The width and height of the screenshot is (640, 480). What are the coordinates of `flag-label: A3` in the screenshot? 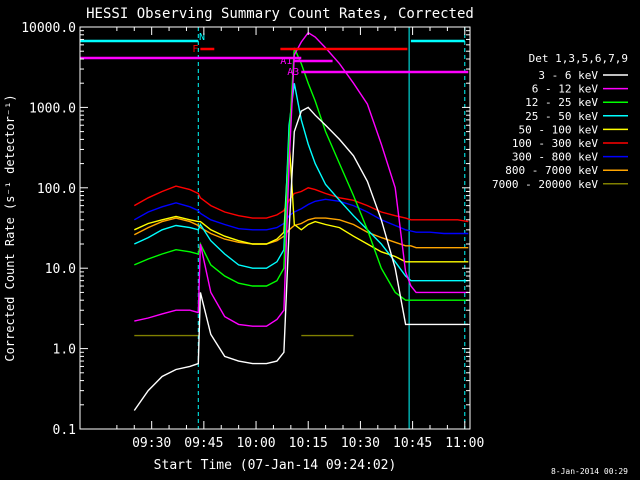 It's located at (293, 72).